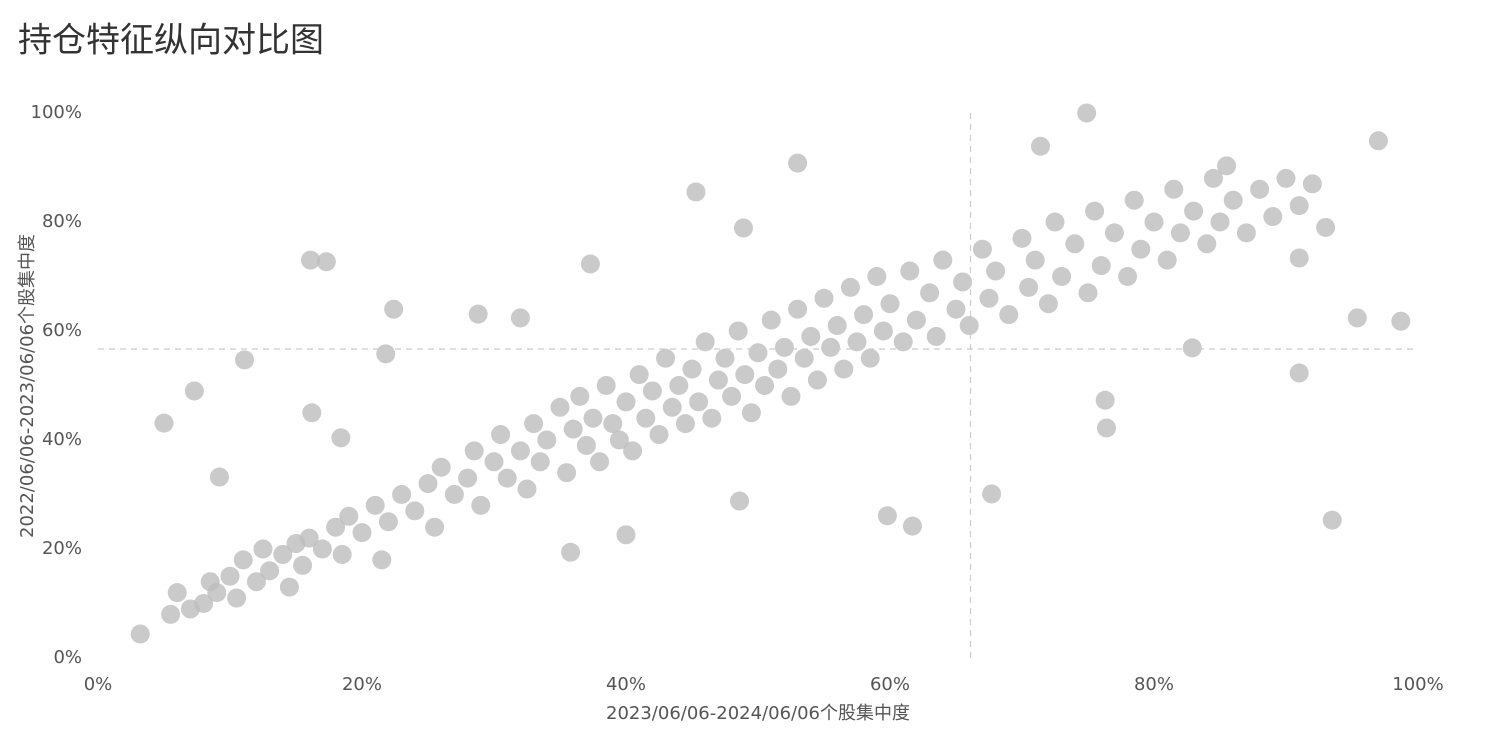 The height and width of the screenshot is (742, 1492). Describe the element at coordinates (171, 41) in the screenshot. I see `chart-title: 持仓特征纵向对比图` at that location.